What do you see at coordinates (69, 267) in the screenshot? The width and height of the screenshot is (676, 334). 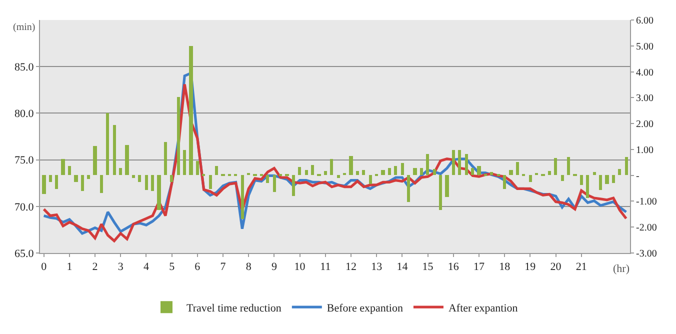 I see `x-tick-label: 1` at bounding box center [69, 267].